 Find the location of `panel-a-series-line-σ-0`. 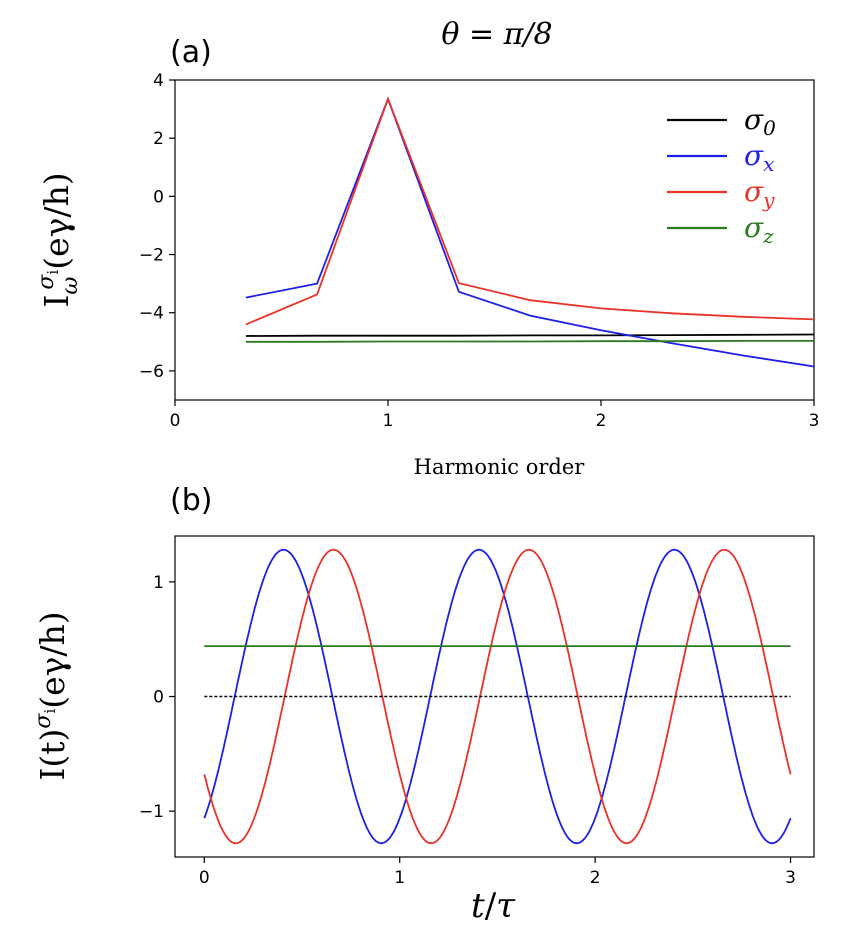

panel-a-series-line-σ-0 is located at coordinates (530, 335).